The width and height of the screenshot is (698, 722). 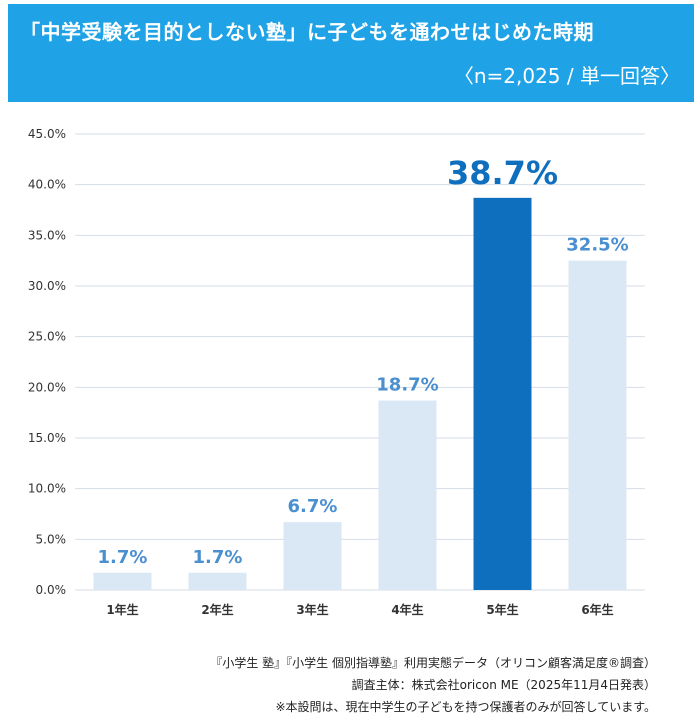 I want to click on y-tick-label: 40.0%, so click(x=47, y=185).